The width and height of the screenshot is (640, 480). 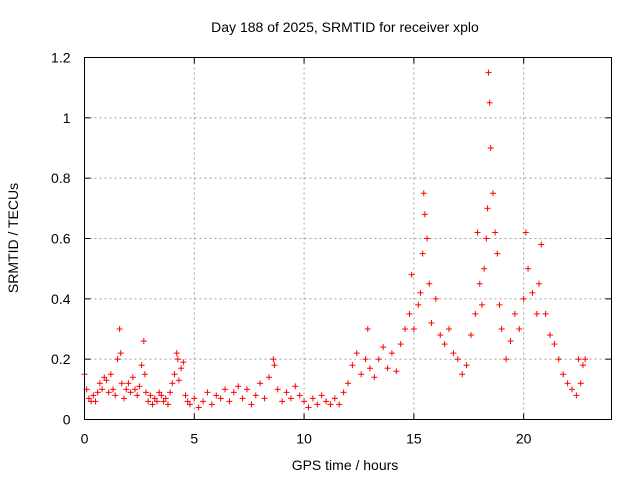 What do you see at coordinates (61, 299) in the screenshot?
I see `y-tick-label: 0.4` at bounding box center [61, 299].